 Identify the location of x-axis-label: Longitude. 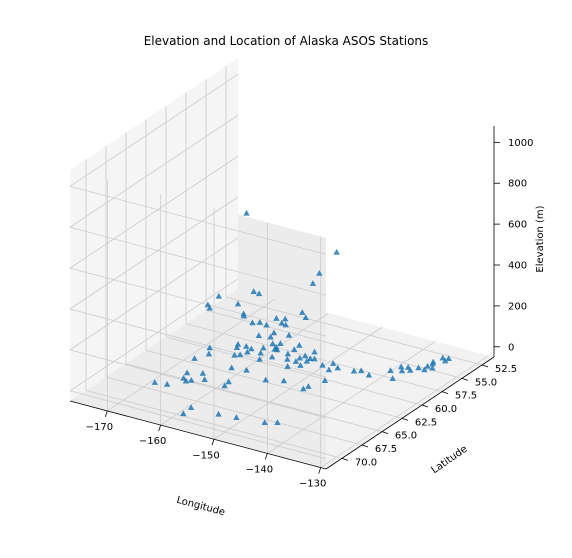
(200, 507).